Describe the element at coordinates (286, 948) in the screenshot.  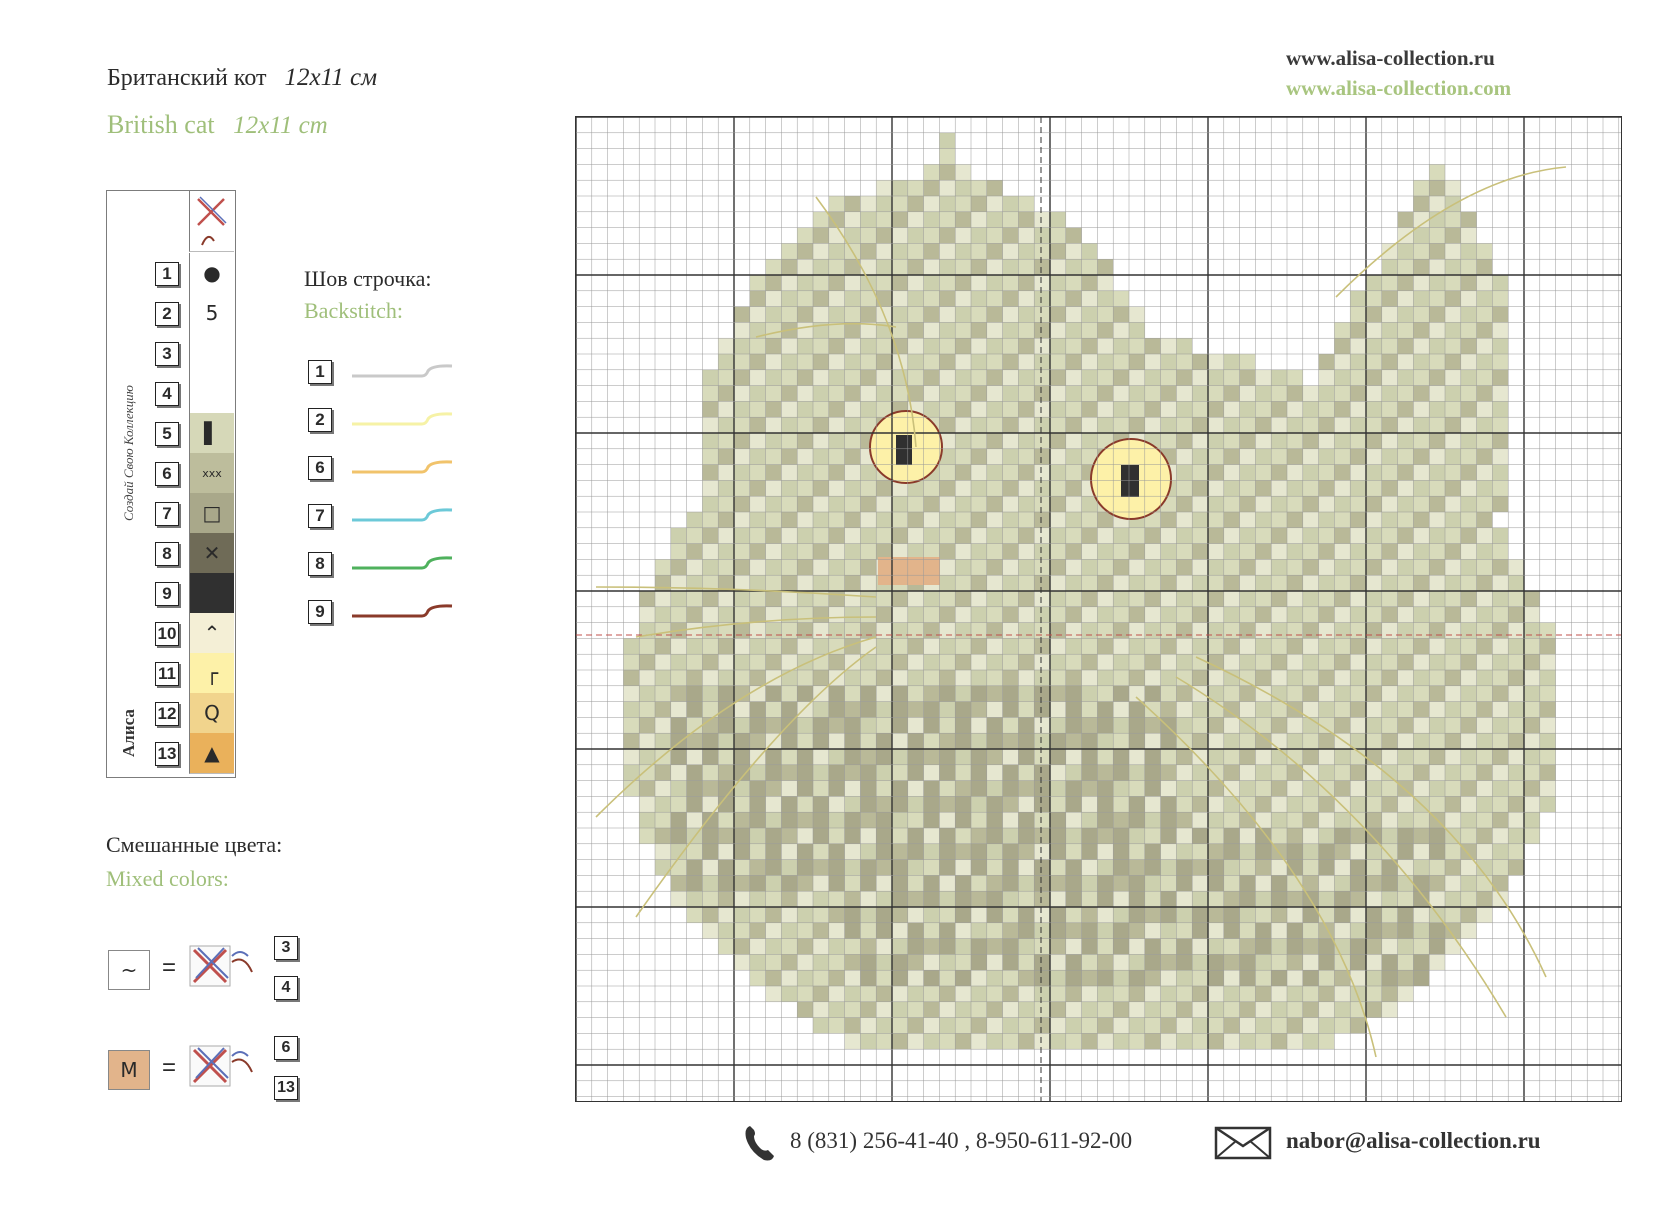
I see `mixed-thread-number: 3` at that location.